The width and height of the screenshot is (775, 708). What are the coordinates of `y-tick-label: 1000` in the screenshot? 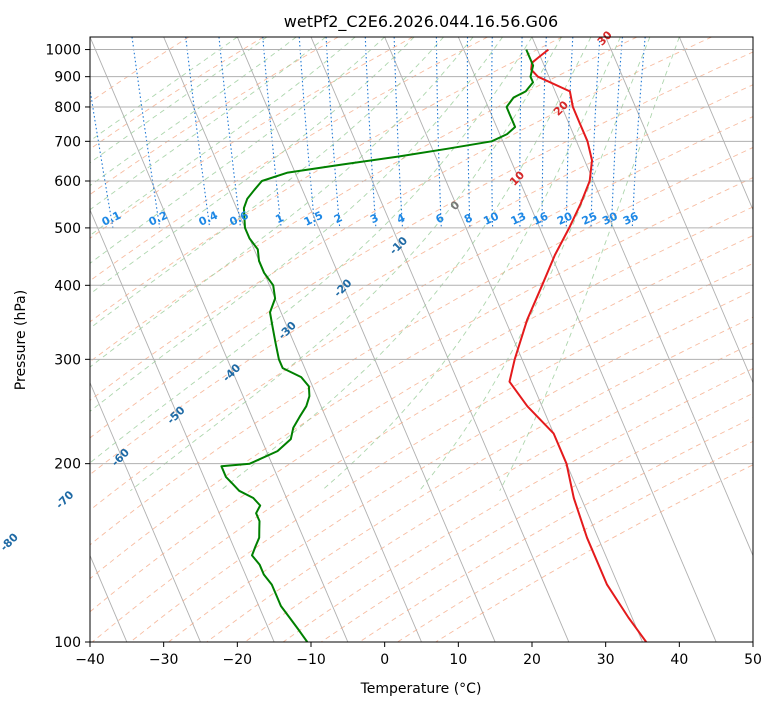 It's located at (63, 51).